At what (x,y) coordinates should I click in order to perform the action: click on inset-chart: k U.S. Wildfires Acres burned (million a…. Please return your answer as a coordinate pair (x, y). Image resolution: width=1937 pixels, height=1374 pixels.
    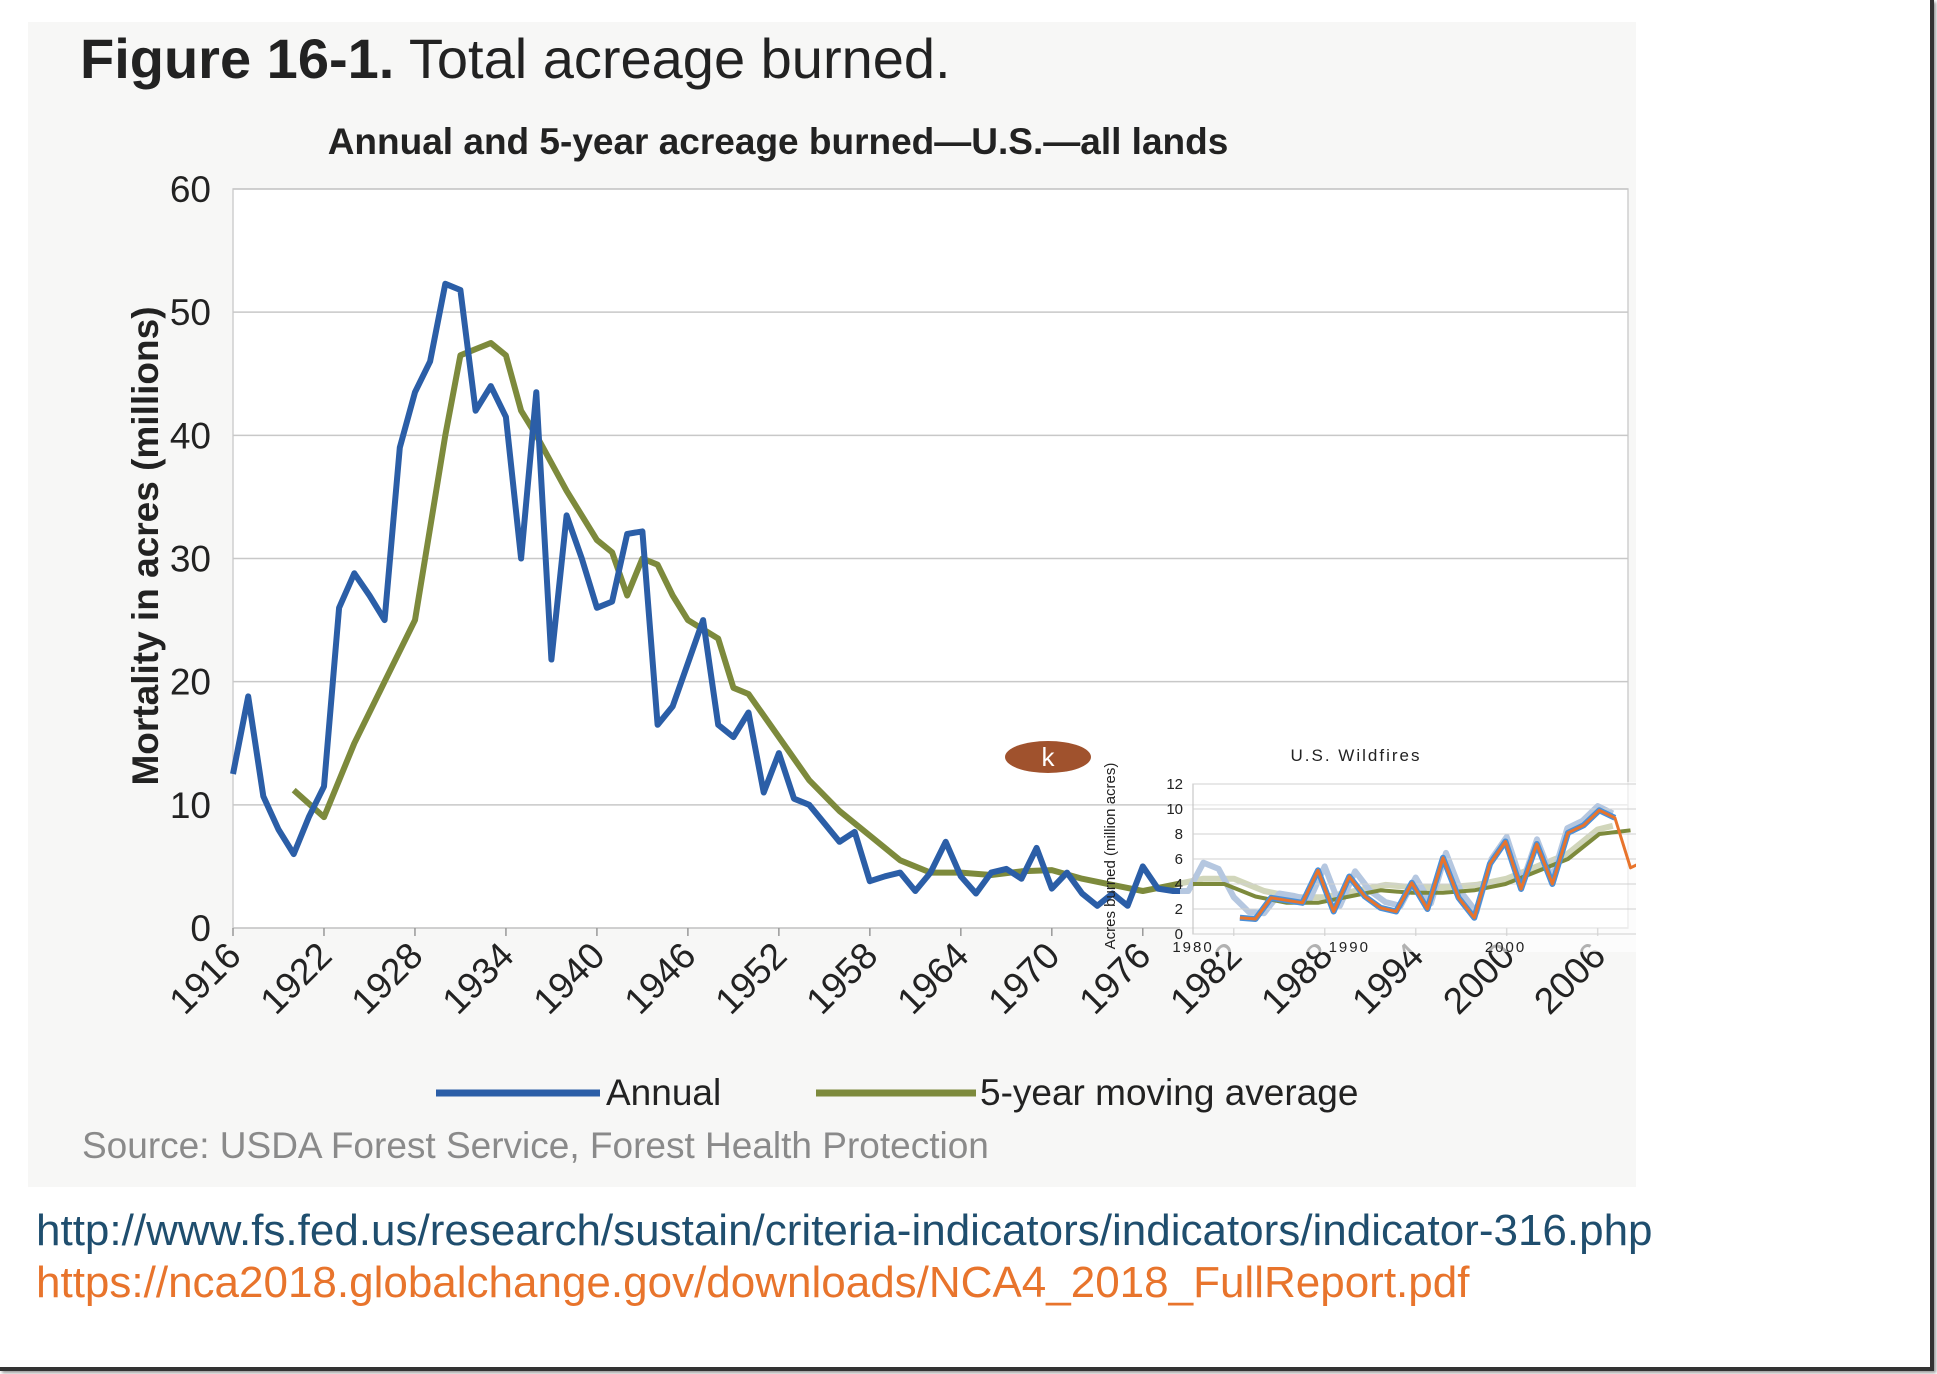
    Looking at the image, I should click on (1320, 848).